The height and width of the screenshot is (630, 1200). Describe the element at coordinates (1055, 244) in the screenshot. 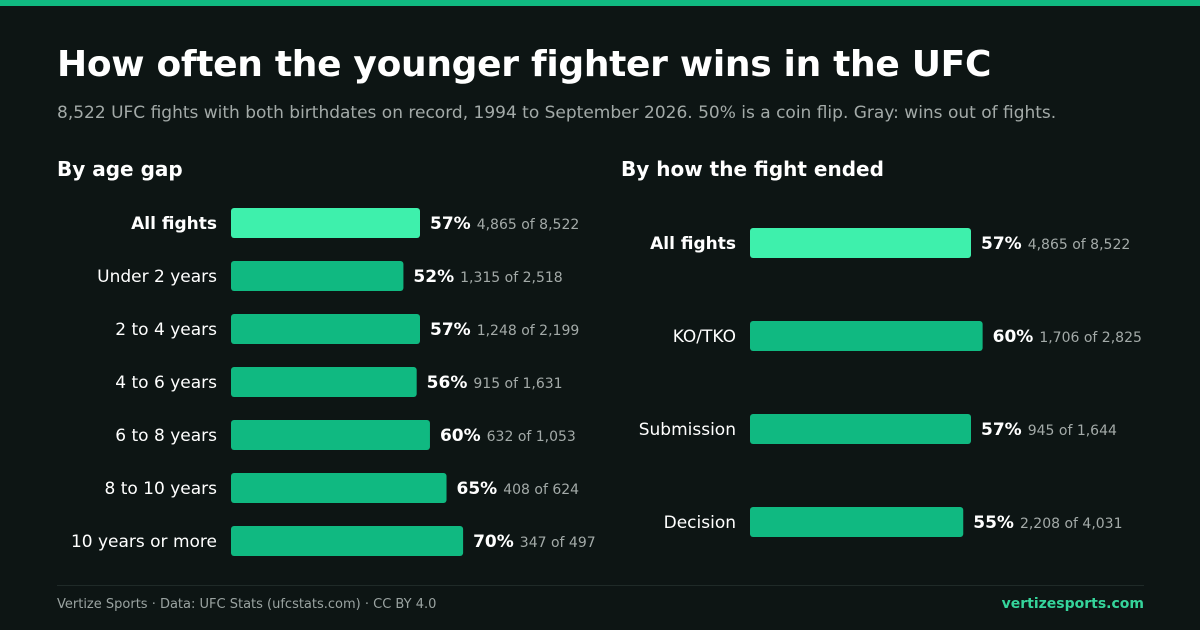

I see `data-label-fight-ending-all-fights: 57% 4,865 of 8,522` at that location.